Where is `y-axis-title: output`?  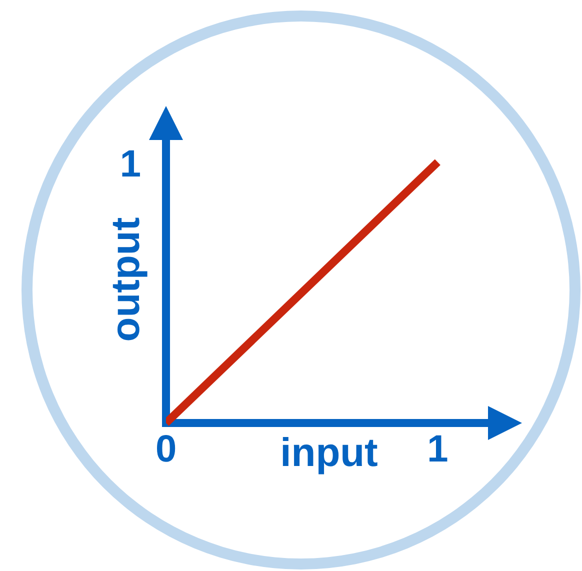
y-axis-title: output is located at coordinates (126, 279).